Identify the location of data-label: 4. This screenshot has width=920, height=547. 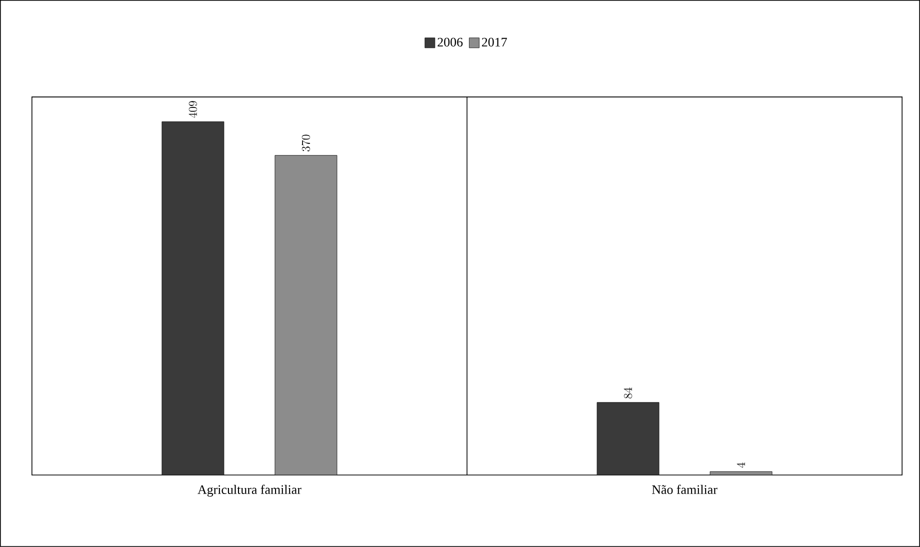
(740, 465).